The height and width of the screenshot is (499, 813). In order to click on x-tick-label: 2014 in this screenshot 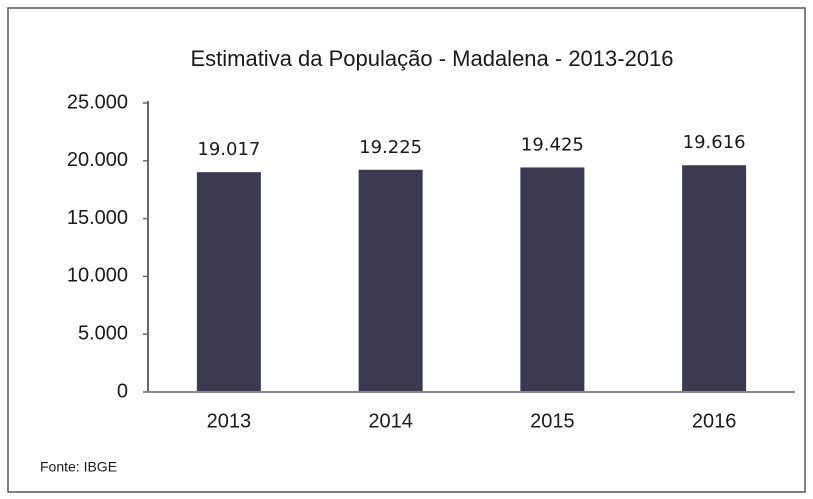, I will do `click(390, 421)`.